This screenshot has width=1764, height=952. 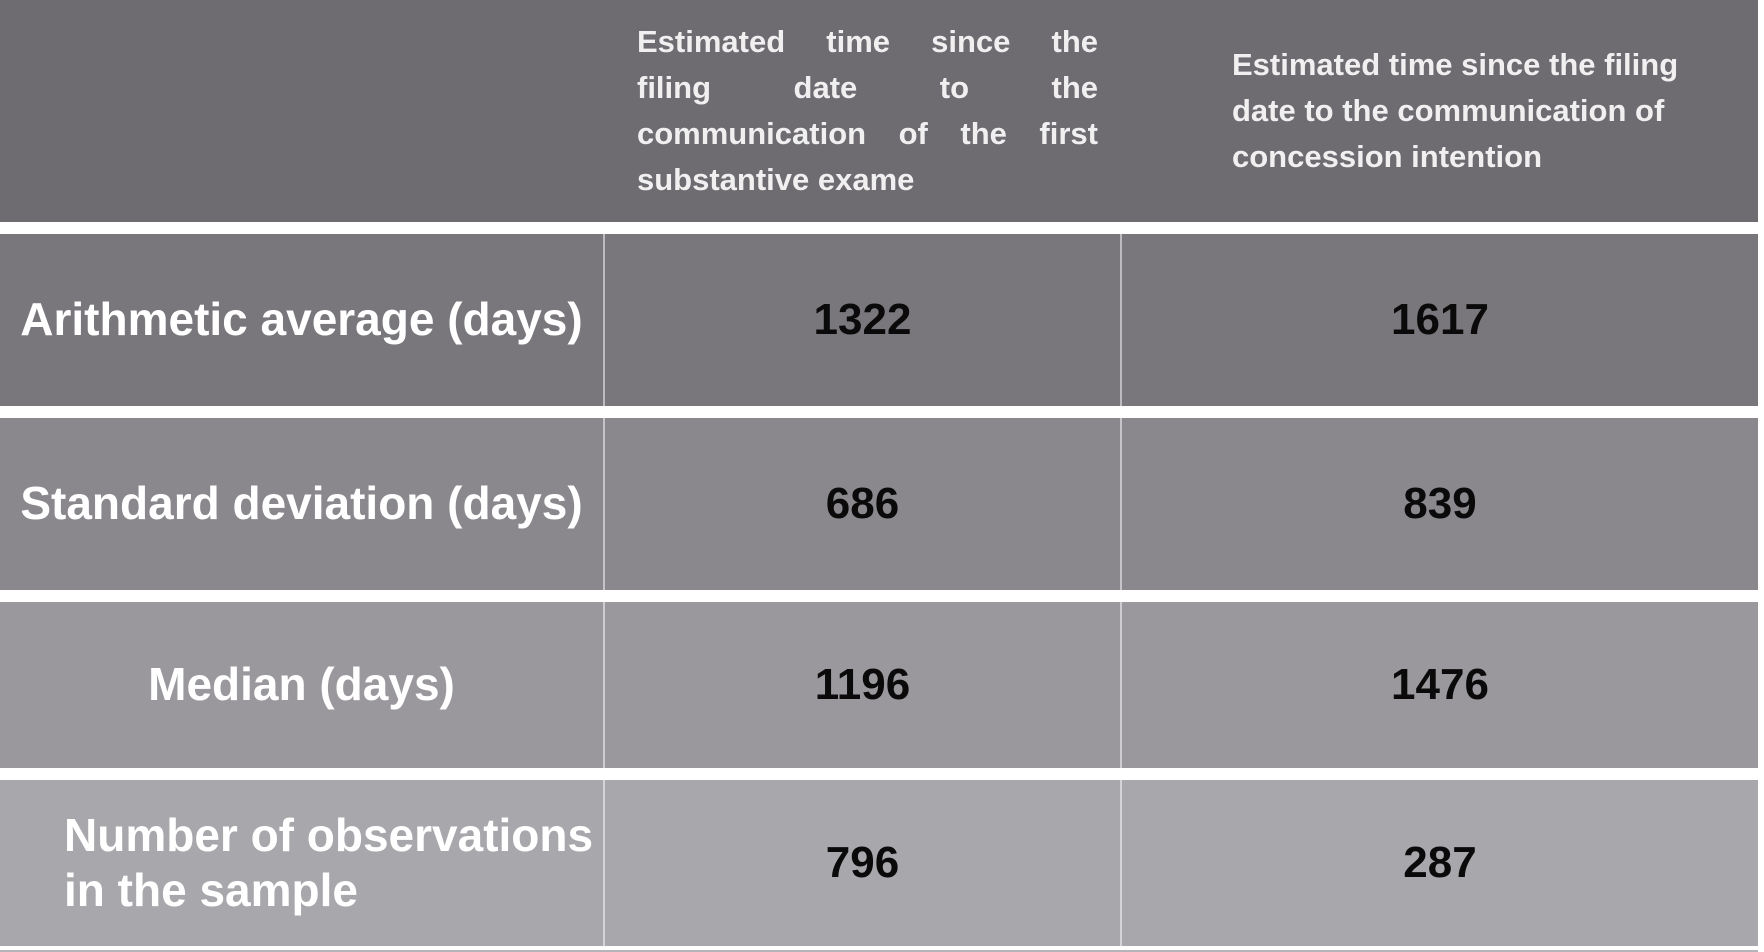 I want to click on value-first-substantive-exam: 1196, so click(x=862, y=684).